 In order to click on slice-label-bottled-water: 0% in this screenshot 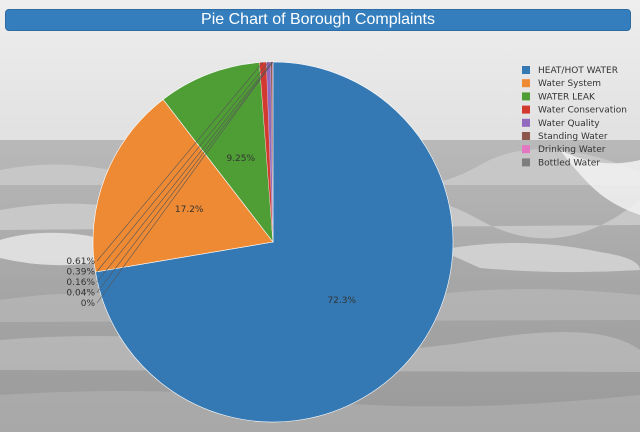, I will do `click(88, 304)`.